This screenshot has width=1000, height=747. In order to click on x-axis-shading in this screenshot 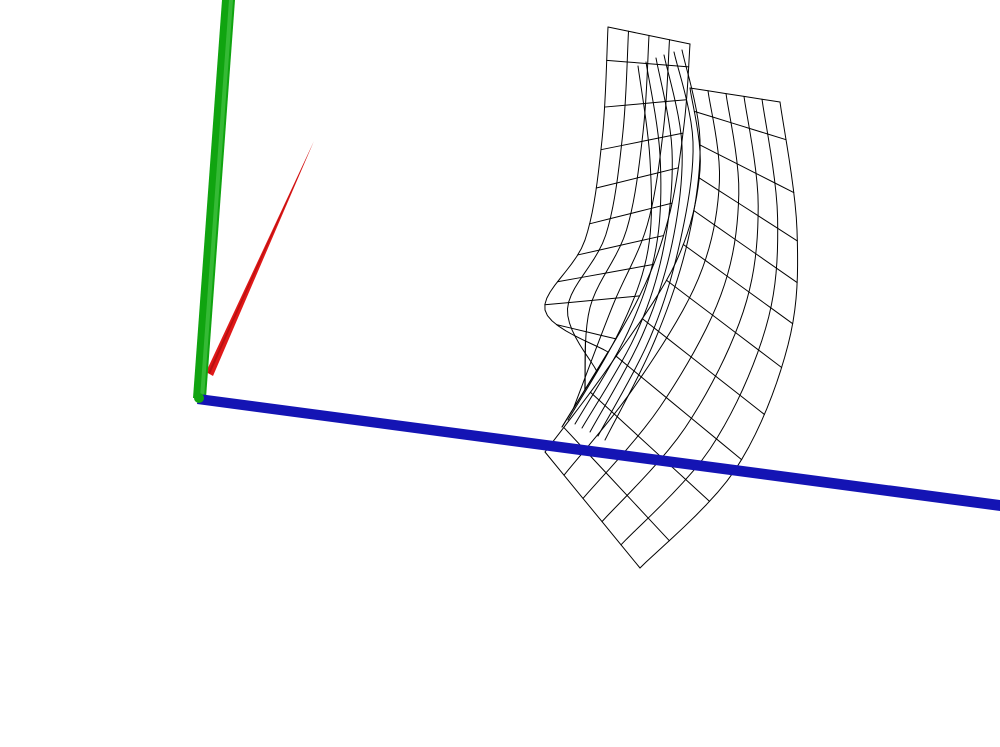, I will do `click(261, 257)`.